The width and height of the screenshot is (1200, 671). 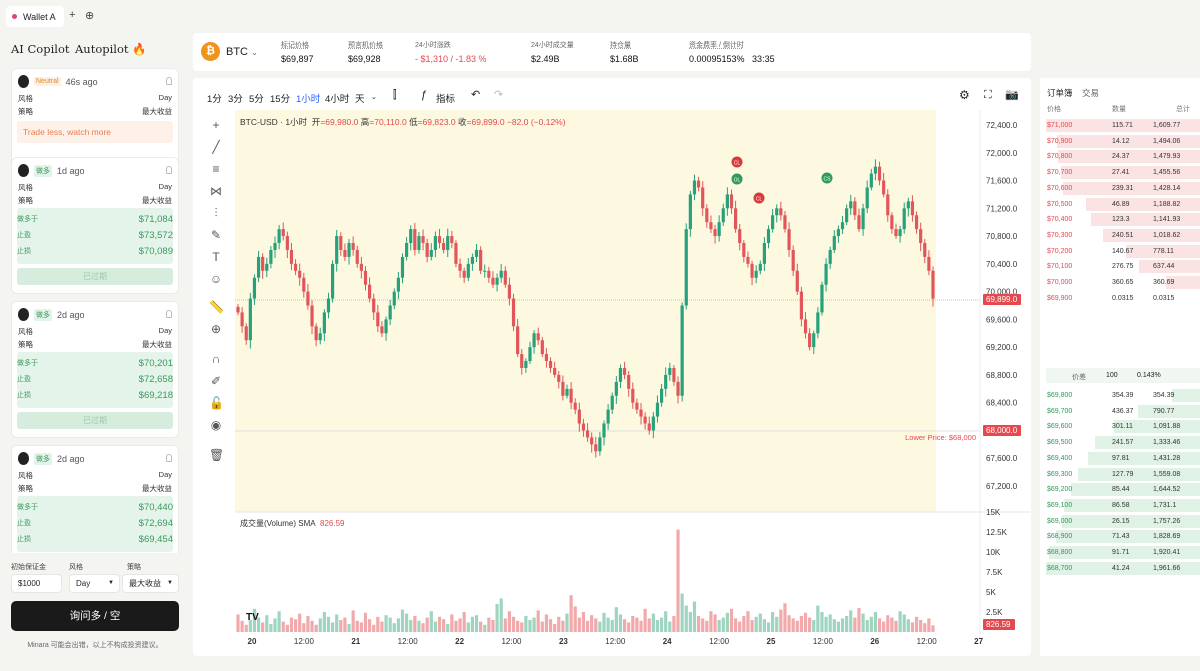 What do you see at coordinates (1123, 411) in the screenshot?
I see `order-row: $69,700 436.37 790.77` at bounding box center [1123, 411].